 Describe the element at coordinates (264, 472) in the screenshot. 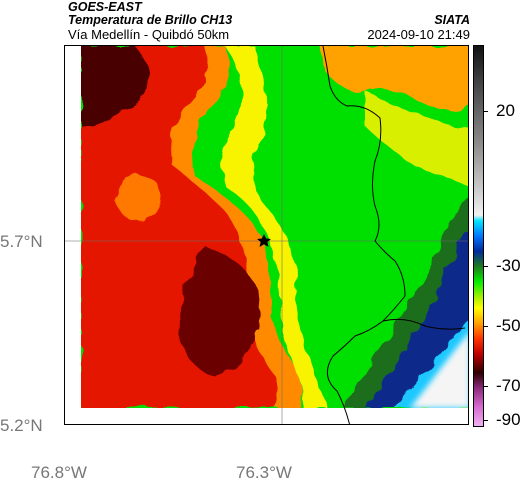

I see `lon-tick-label: 76.3°W` at that location.